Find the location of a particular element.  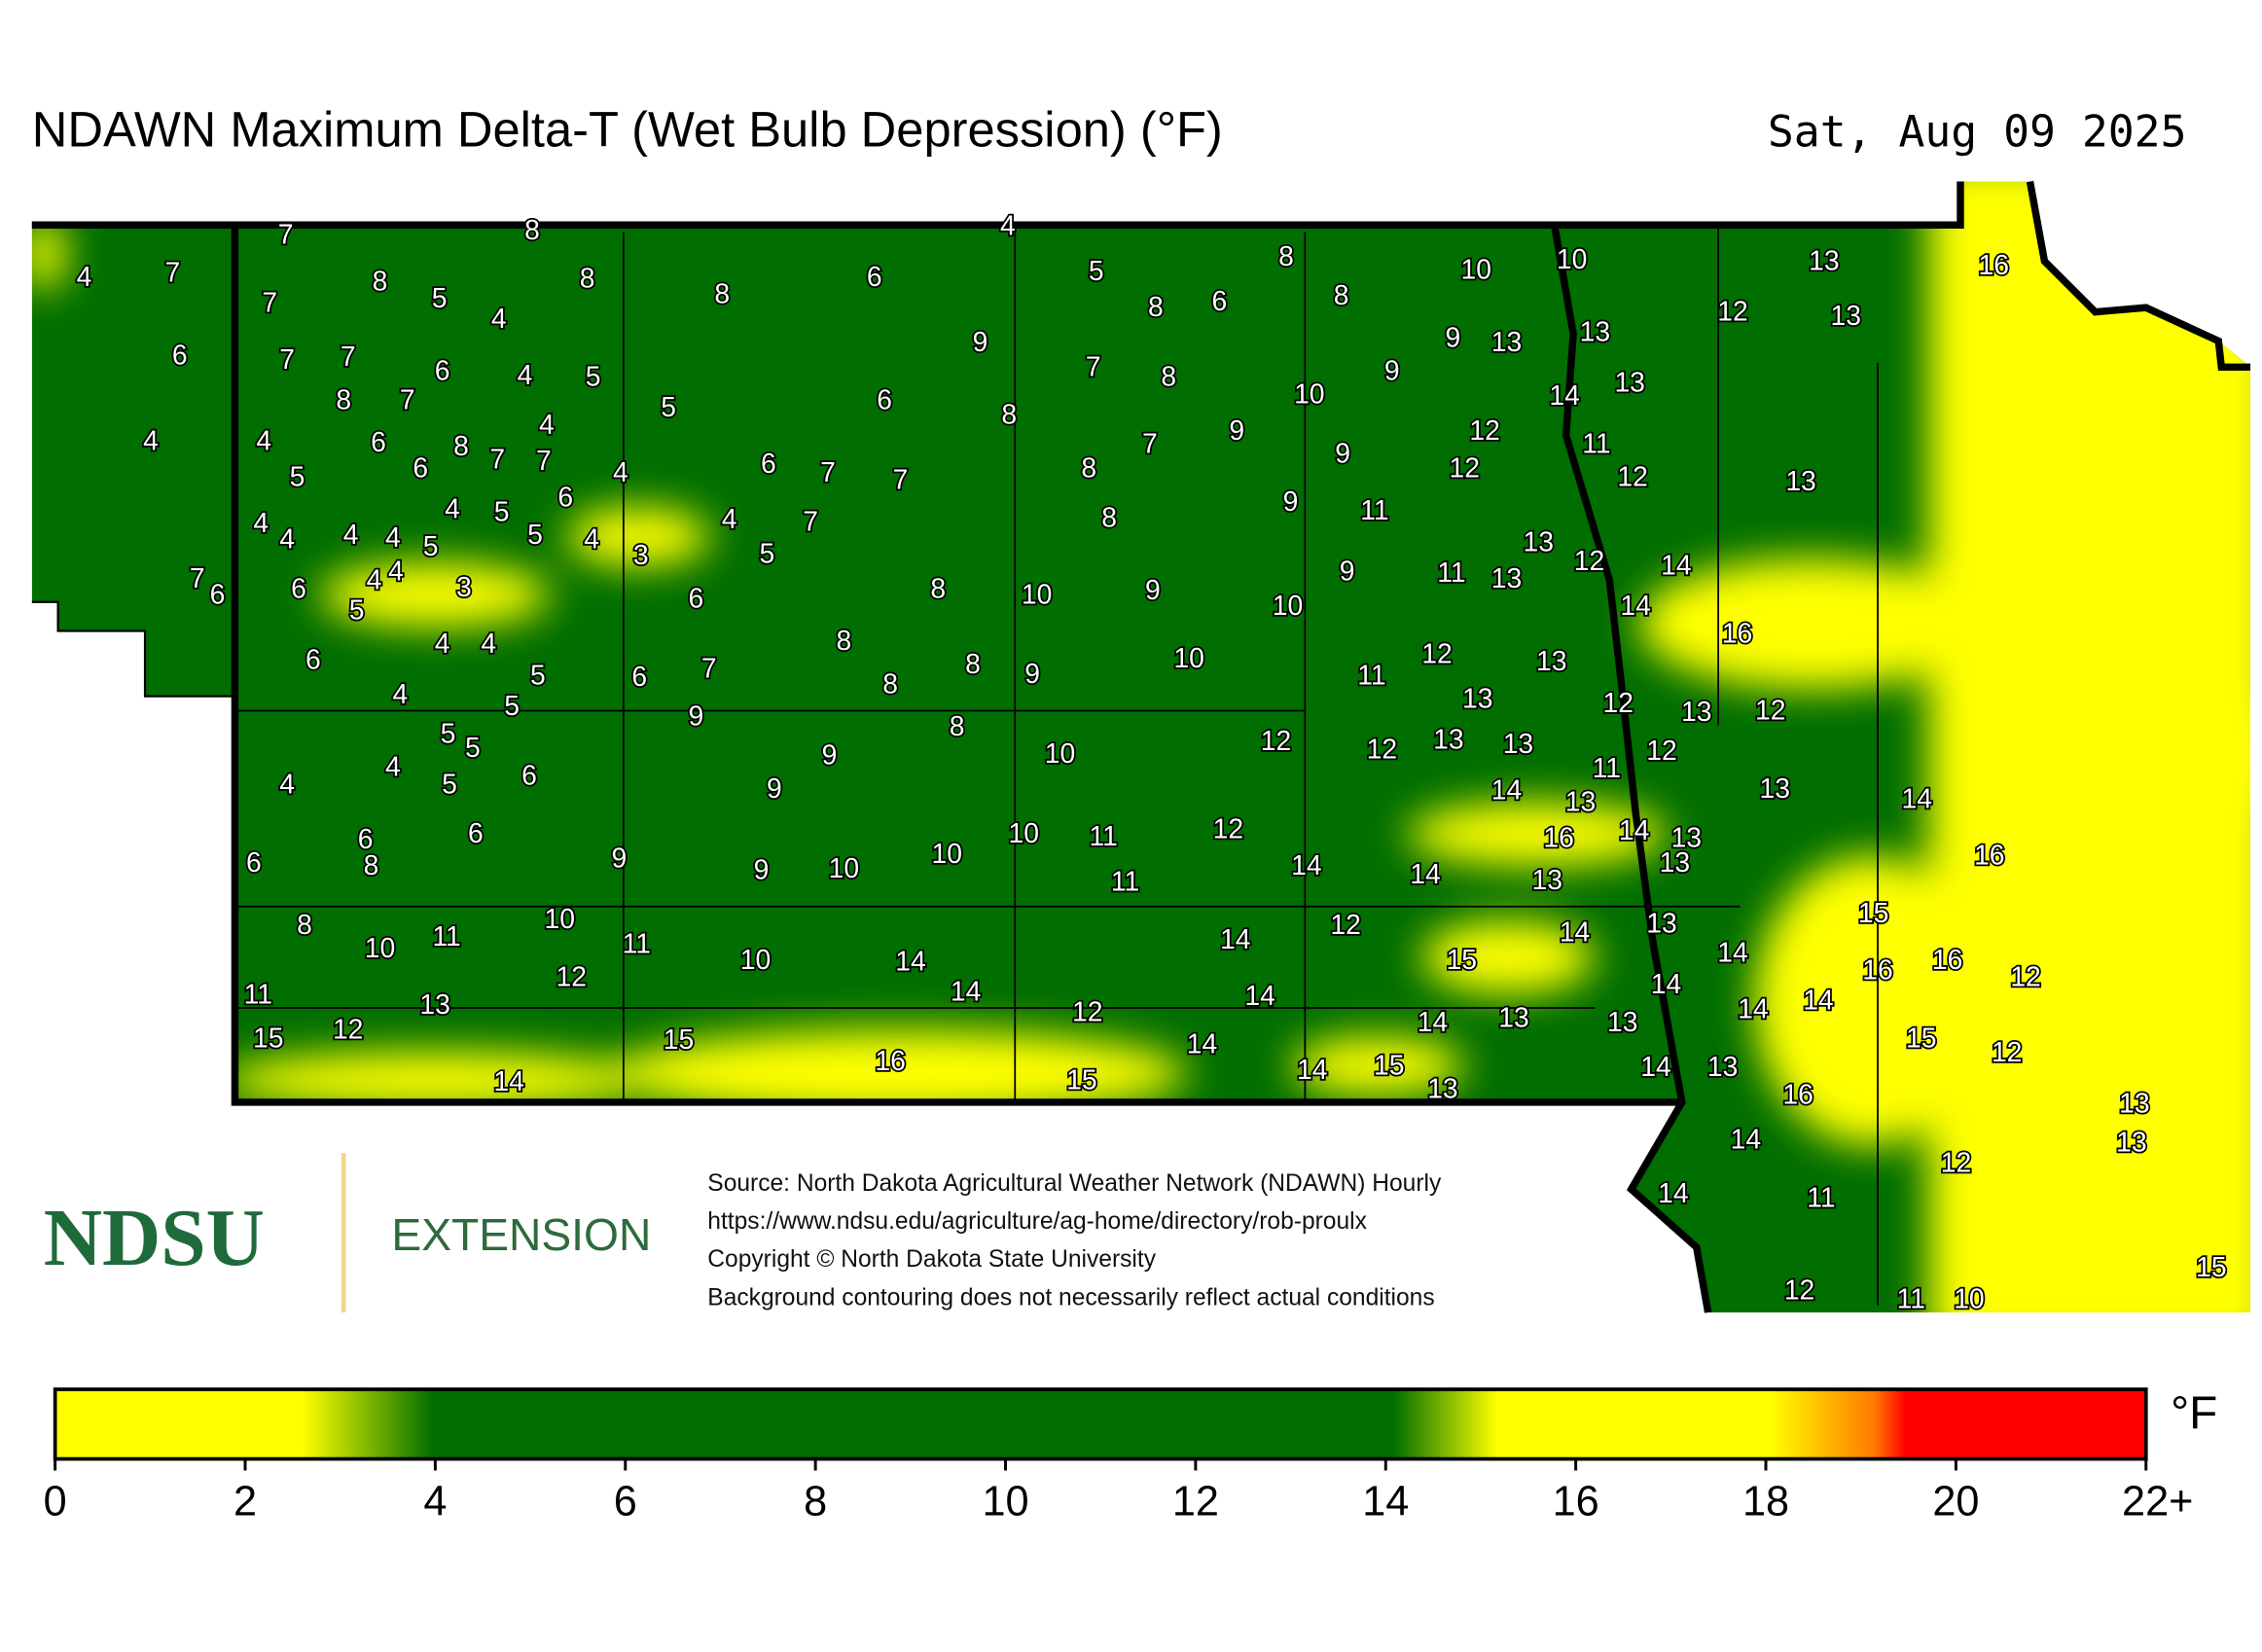

tick-label: 0 is located at coordinates (55, 1502).